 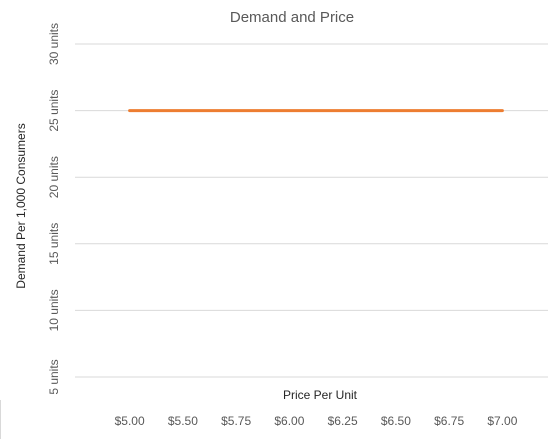 I want to click on chart-frame-edge, so click(x=0, y=419).